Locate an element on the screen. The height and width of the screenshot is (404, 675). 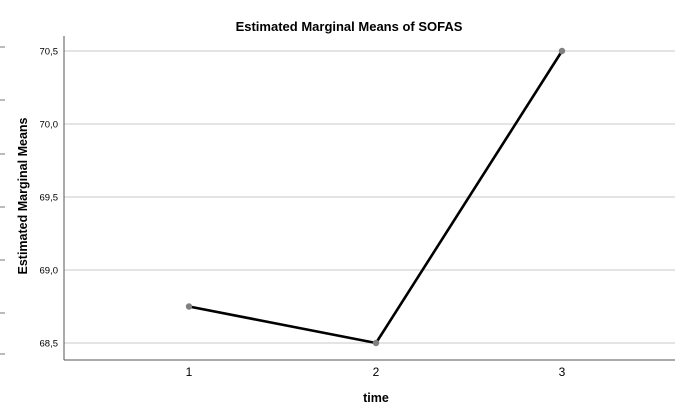
x-tick-label: 2 is located at coordinates (376, 372).